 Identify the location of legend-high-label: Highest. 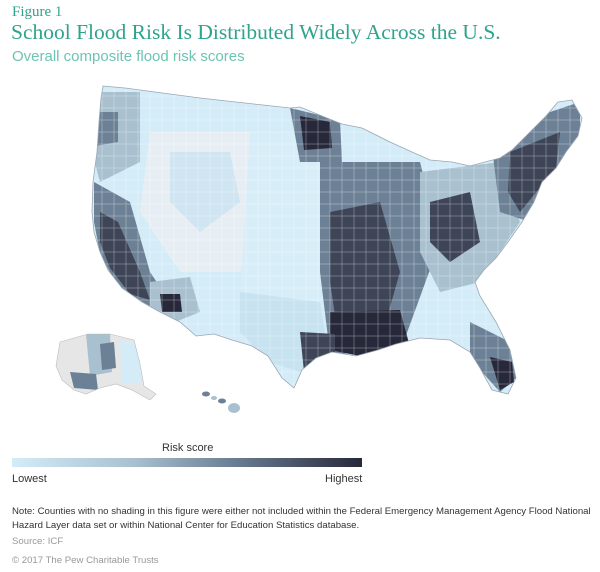
(344, 479).